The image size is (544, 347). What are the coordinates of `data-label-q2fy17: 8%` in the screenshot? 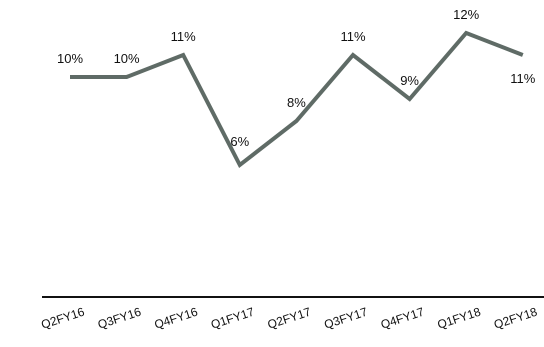 It's located at (296, 102).